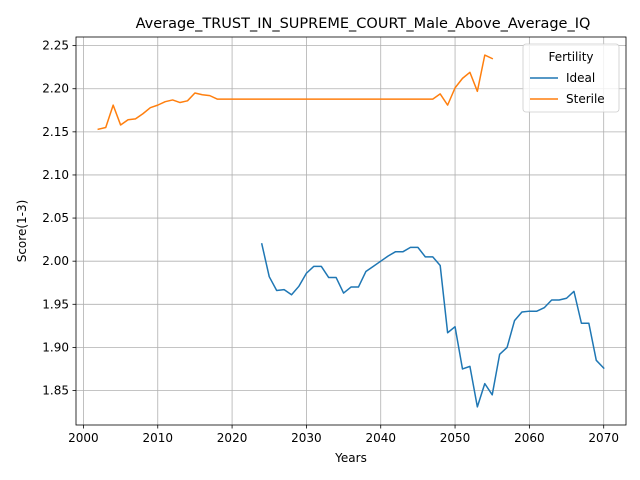 The width and height of the screenshot is (640, 480). Describe the element at coordinates (55, 218) in the screenshot. I see `y-tick-label: 2.05` at that location.